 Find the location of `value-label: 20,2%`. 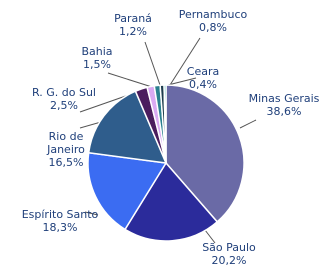

value-label: 20,2% is located at coordinates (229, 260).